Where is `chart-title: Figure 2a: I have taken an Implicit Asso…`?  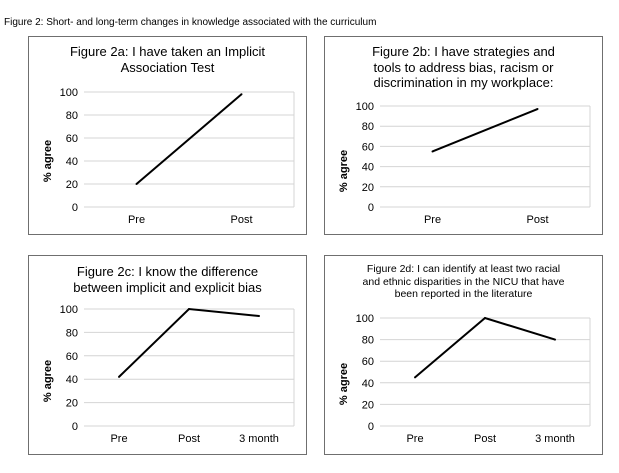 chart-title: Figure 2a: I have taken an Implicit Asso… is located at coordinates (167, 59).